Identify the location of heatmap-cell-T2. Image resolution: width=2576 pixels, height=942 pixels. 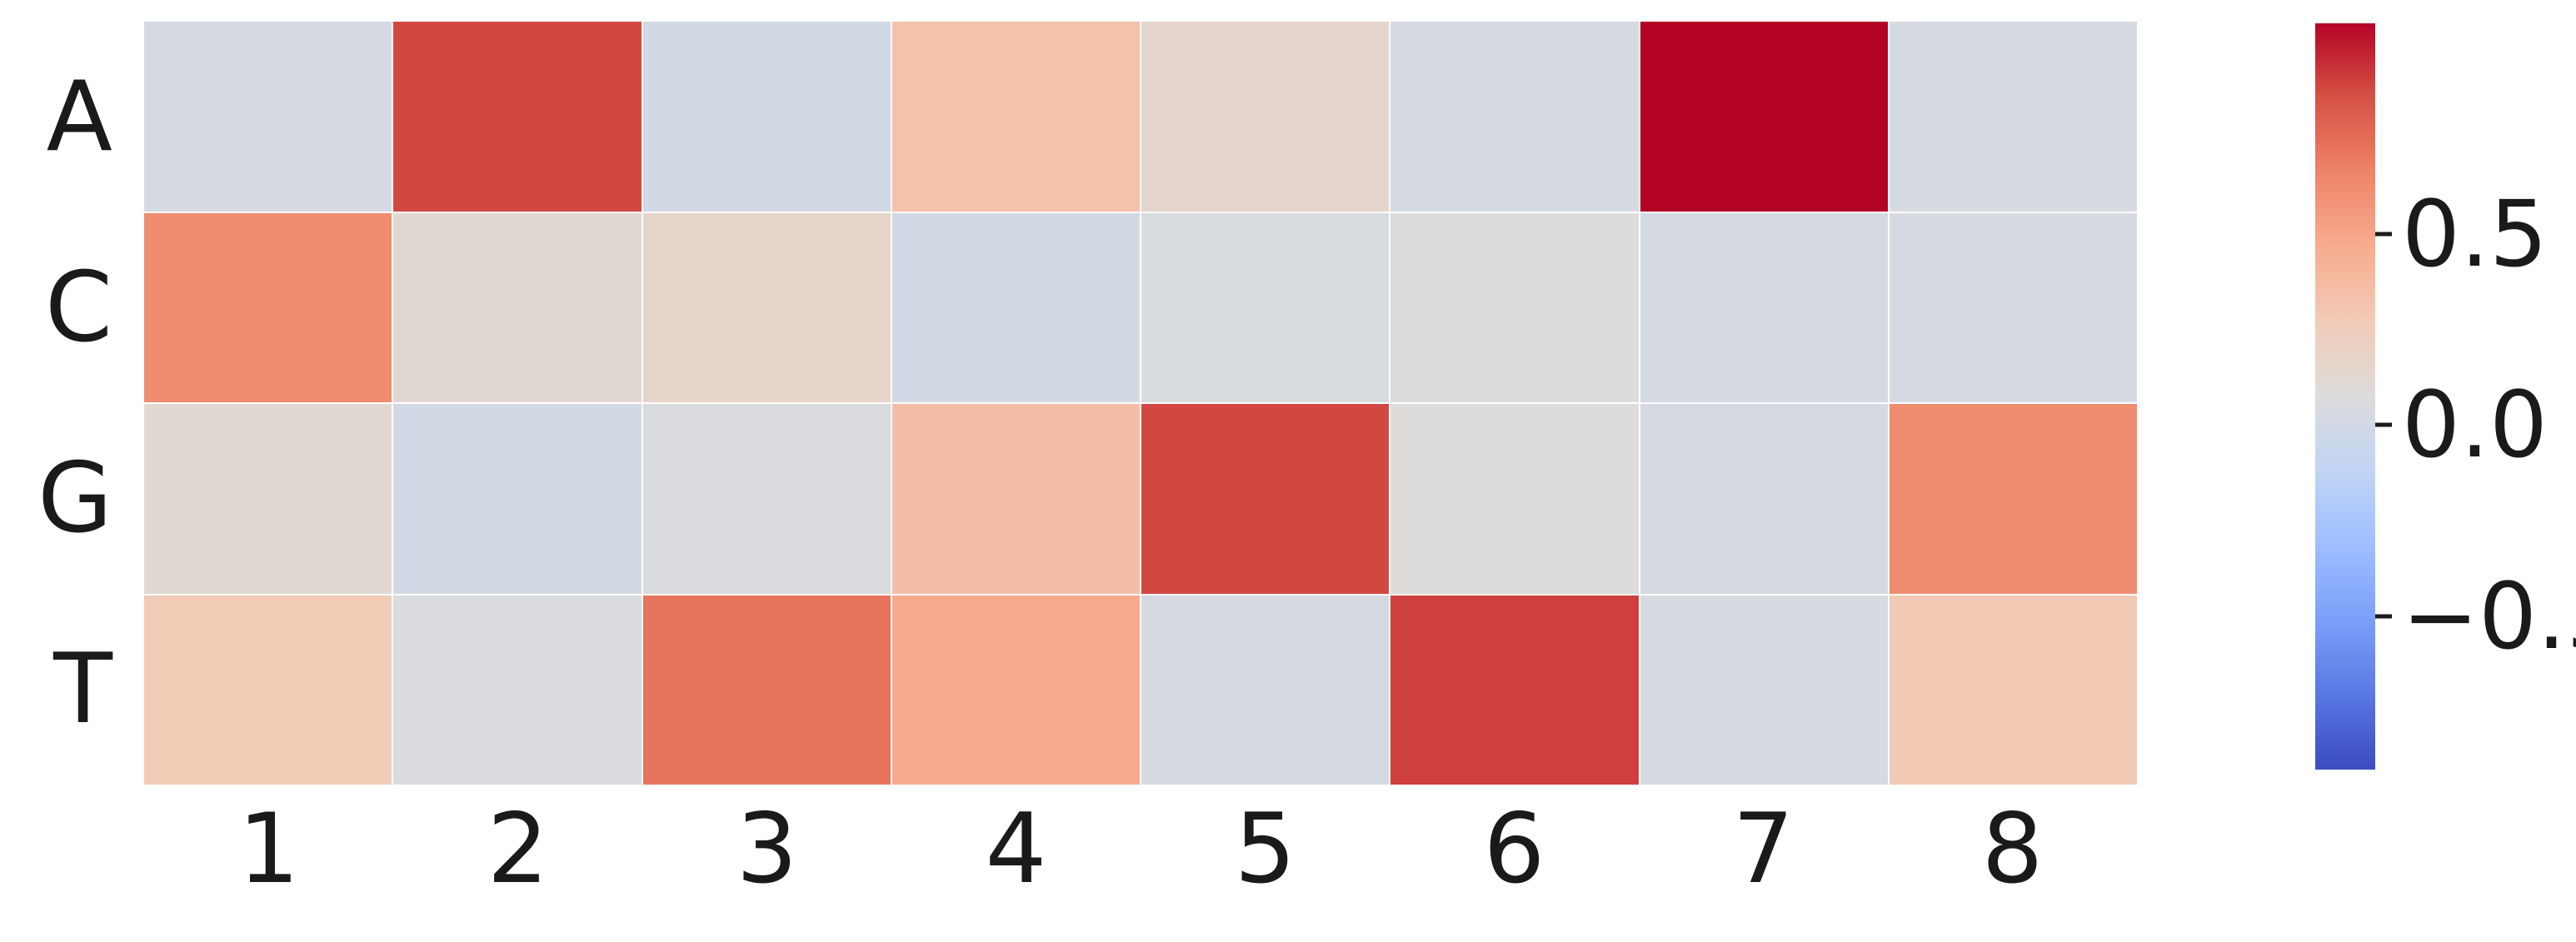
(517, 690).